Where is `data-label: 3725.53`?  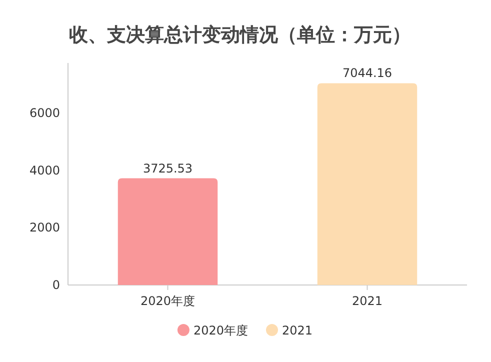 data-label: 3725.53 is located at coordinates (167, 168).